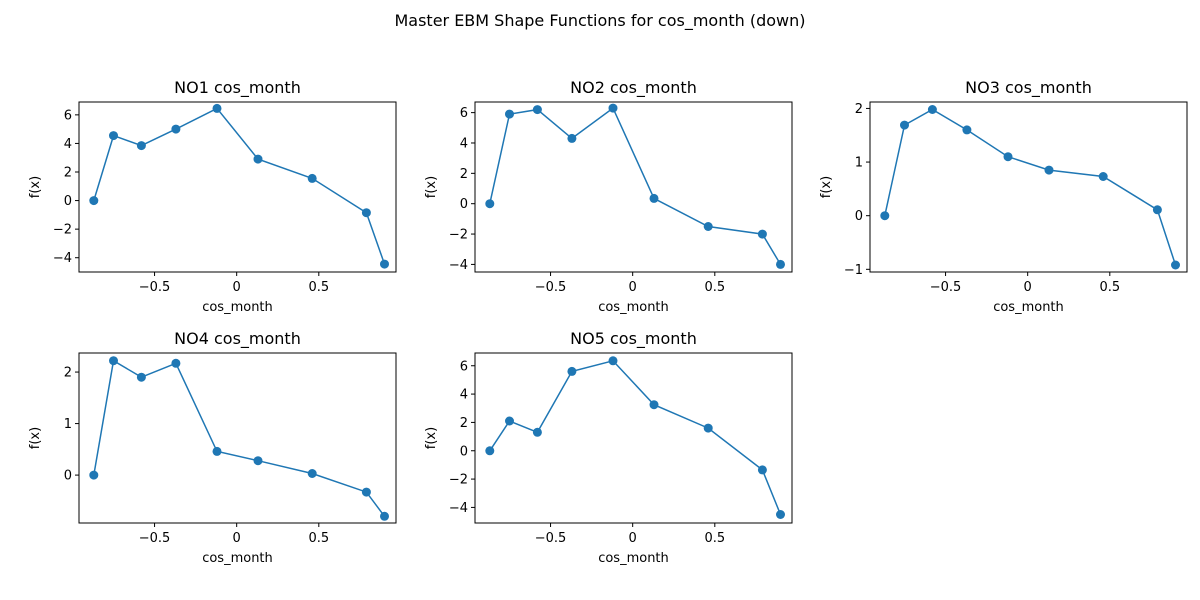 This screenshot has height=600, width=1200. Describe the element at coordinates (853, 270) in the screenshot. I see `y-tick-label: −1` at that location.